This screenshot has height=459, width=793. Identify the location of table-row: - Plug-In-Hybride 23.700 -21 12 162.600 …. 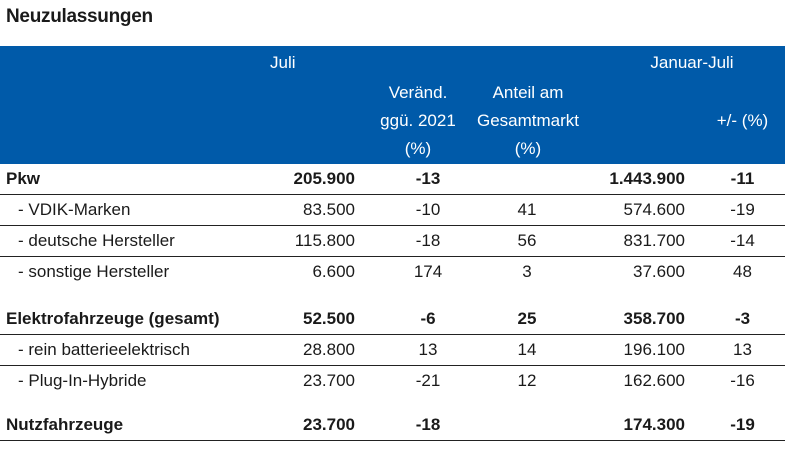
(392, 381).